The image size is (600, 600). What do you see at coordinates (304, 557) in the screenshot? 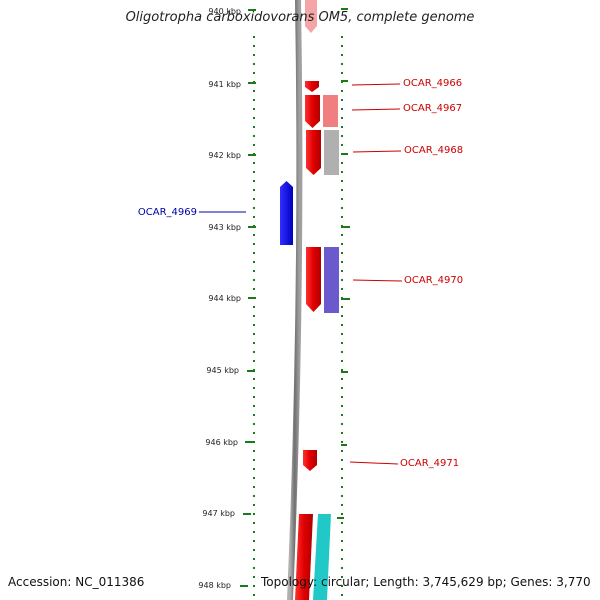
I see `cds-bottom-partial-red` at bounding box center [304, 557].